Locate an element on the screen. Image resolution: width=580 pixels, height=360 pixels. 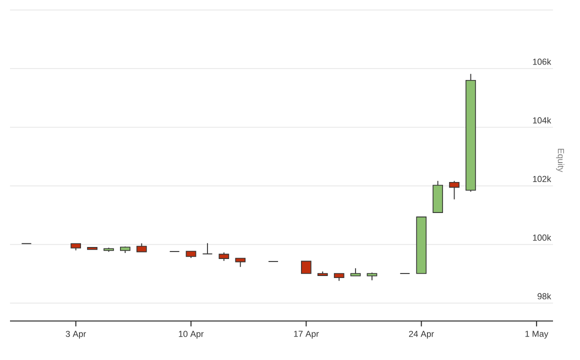
y-tick-label: 104k is located at coordinates (542, 120).